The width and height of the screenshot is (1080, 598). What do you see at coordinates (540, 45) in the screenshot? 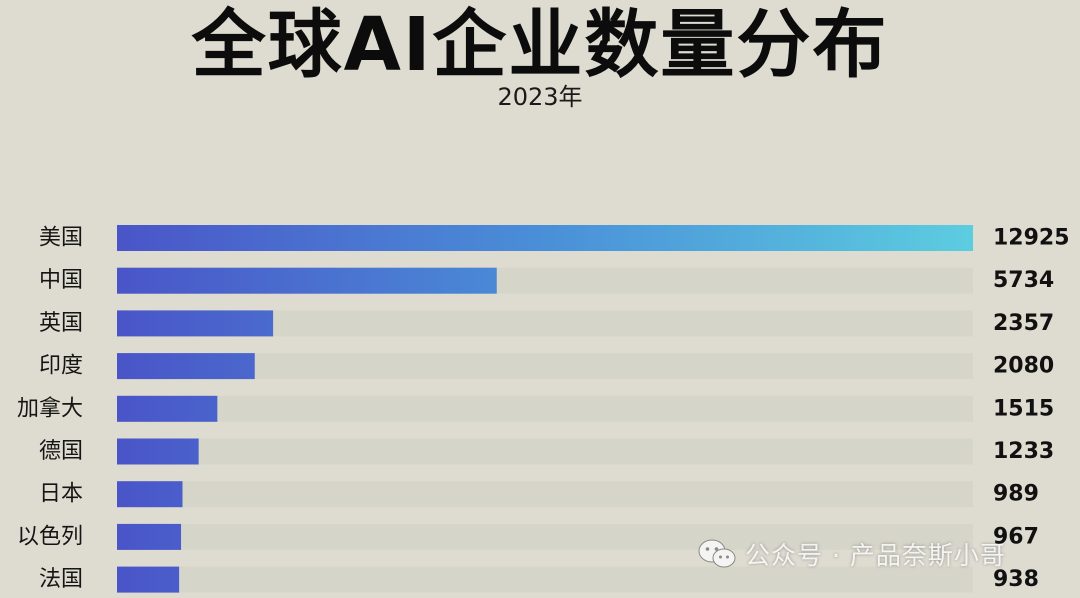
I see `chart-title: 全球AI企业数量分布` at bounding box center [540, 45].